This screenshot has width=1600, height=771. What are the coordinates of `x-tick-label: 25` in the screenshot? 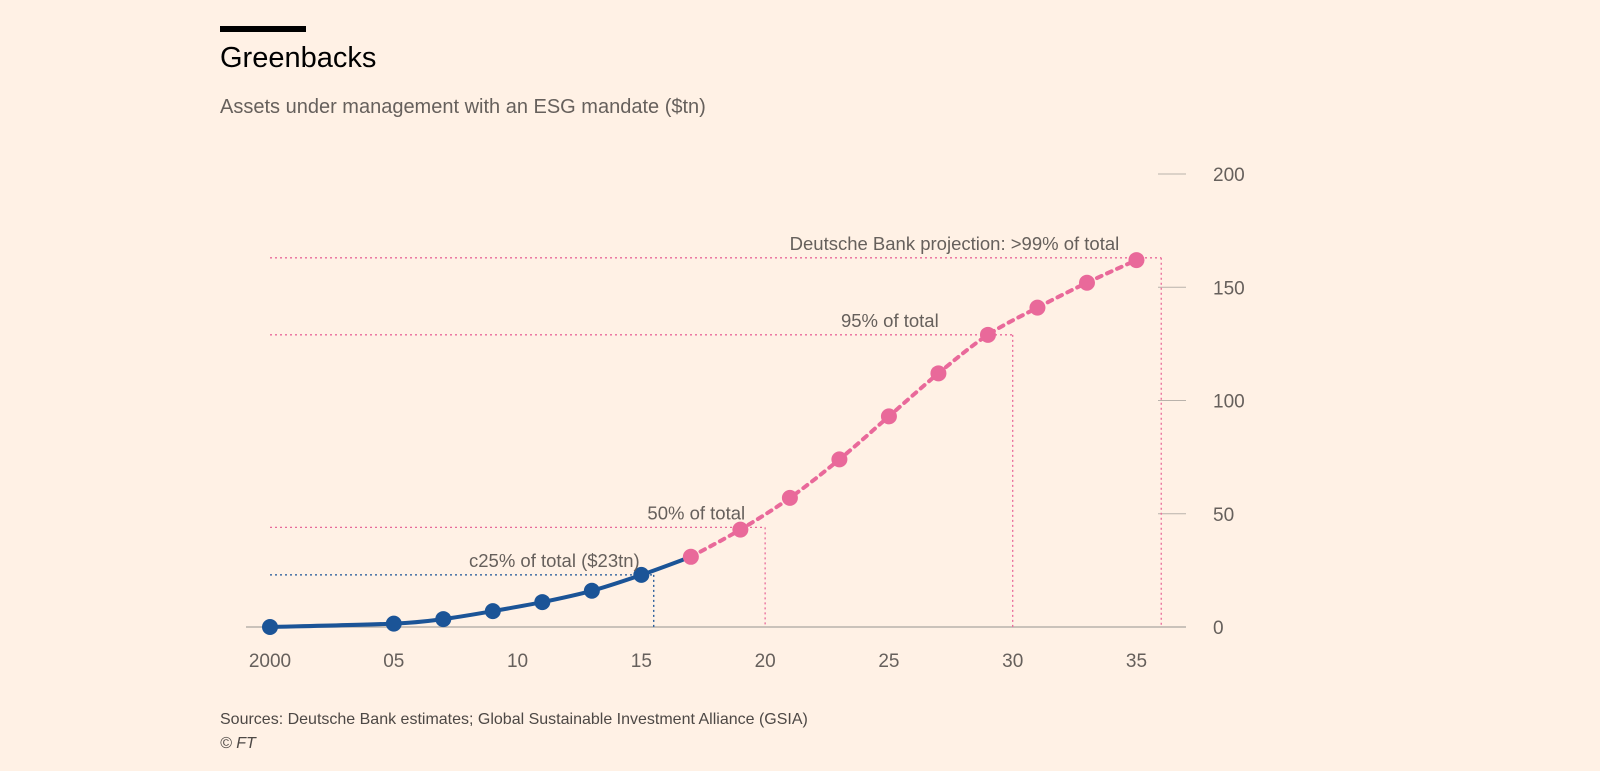 It's located at (888, 661).